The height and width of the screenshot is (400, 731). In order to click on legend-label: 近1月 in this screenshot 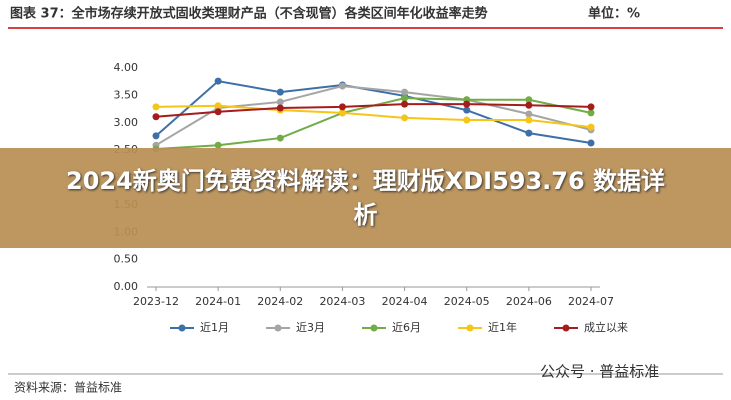, I will do `click(214, 327)`.